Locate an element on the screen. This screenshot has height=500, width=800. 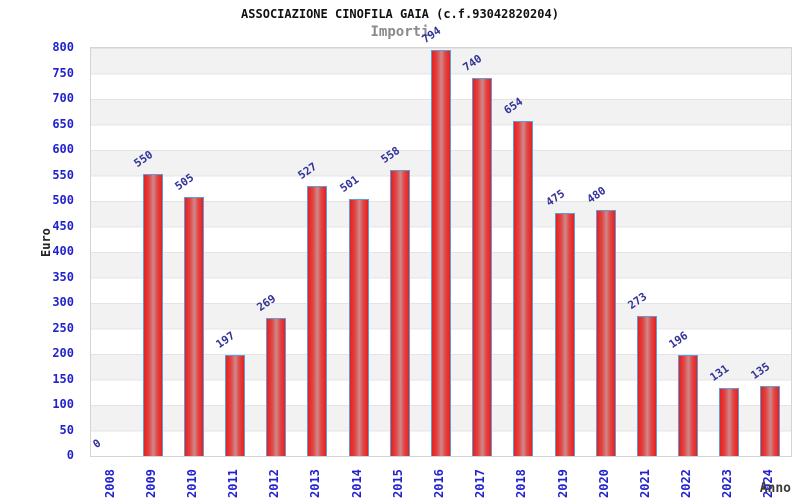
x-label-2015: 2015 is located at coordinates (397, 483).